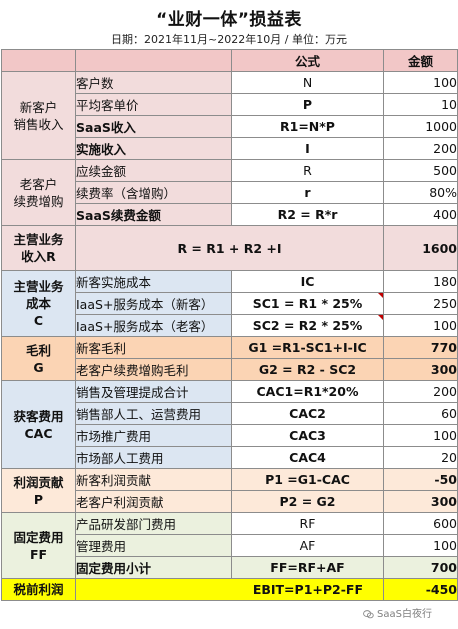 This screenshot has height=629, width=458. I want to click on row-formula: RF, so click(307, 523).